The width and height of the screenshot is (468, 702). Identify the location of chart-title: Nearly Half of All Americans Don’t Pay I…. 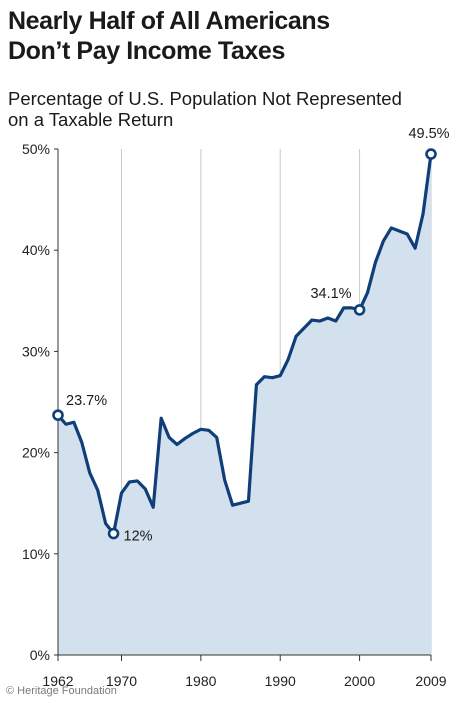
(233, 36).